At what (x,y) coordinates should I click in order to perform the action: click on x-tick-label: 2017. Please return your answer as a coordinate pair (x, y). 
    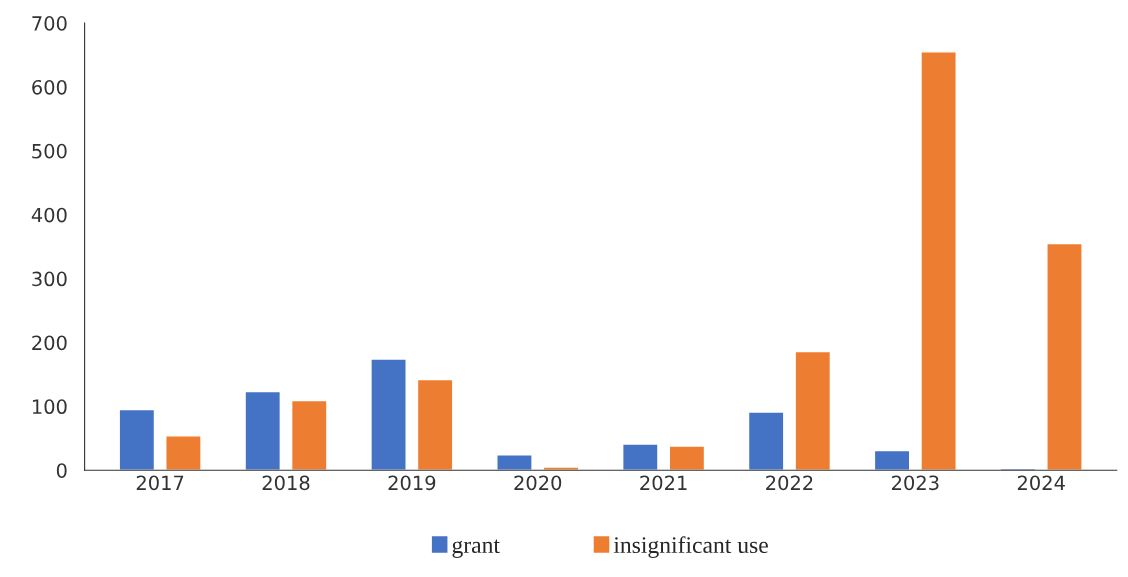
    Looking at the image, I should click on (160, 483).